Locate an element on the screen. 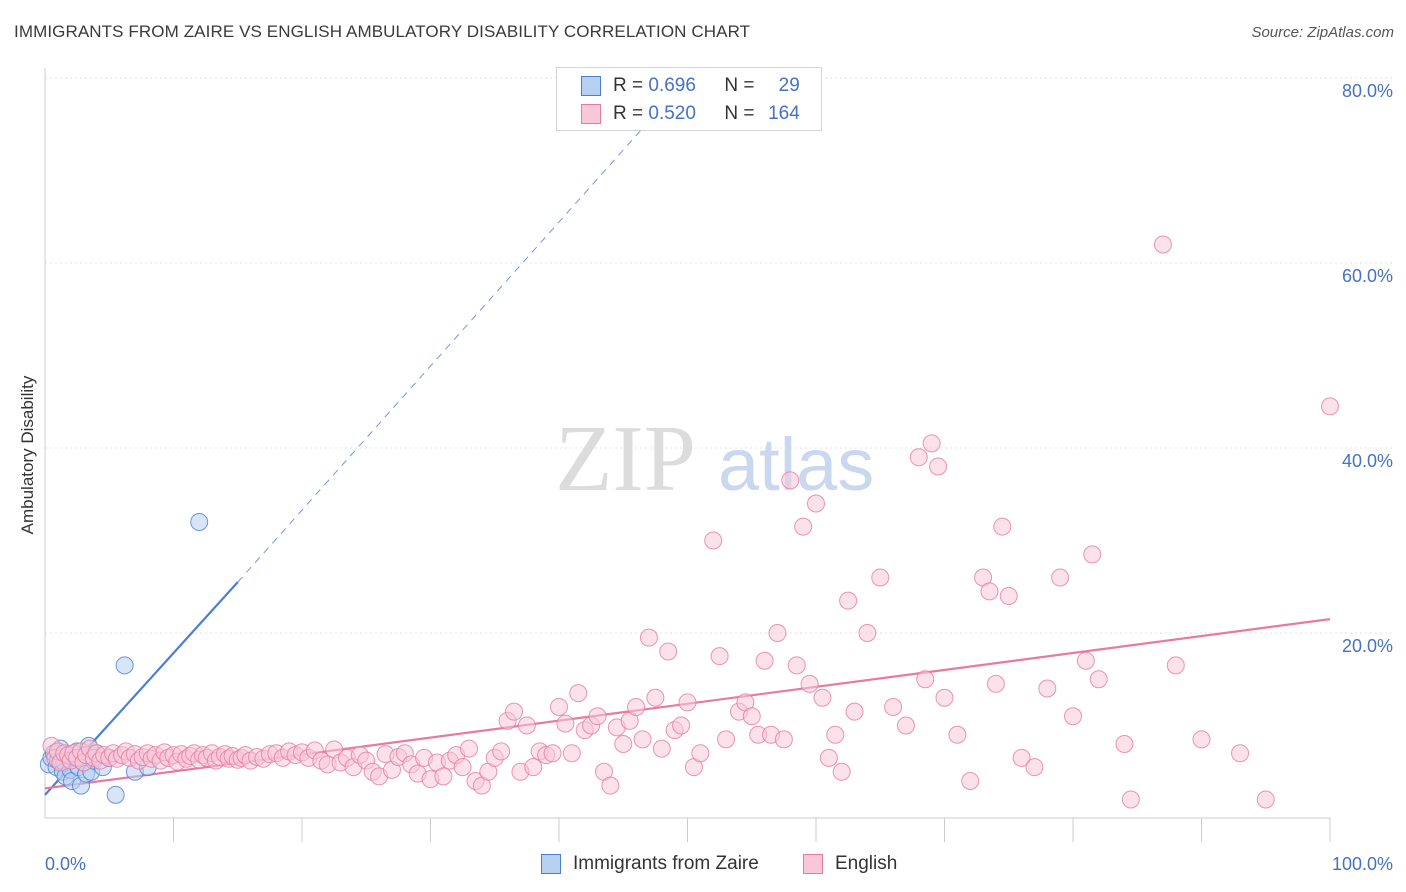 Image resolution: width=1406 pixels, height=892 pixels. n-value: 29 is located at coordinates (789, 85).